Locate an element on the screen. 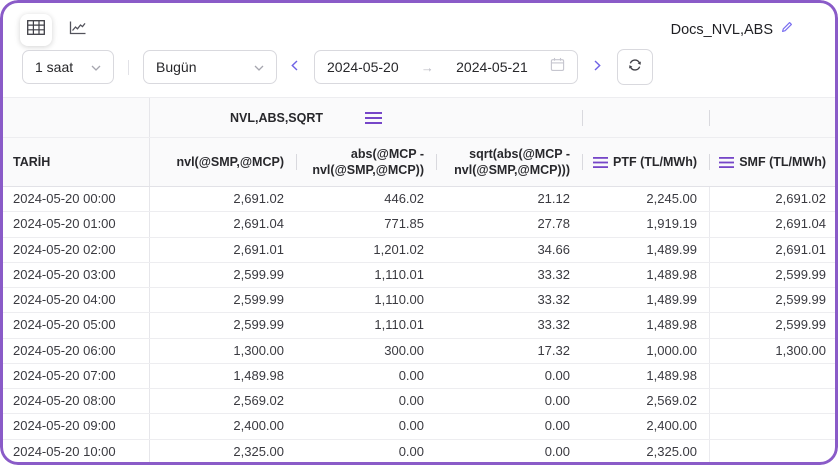 The height and width of the screenshot is (465, 838). cell-nvl: 2,325.00 is located at coordinates (258, 451).